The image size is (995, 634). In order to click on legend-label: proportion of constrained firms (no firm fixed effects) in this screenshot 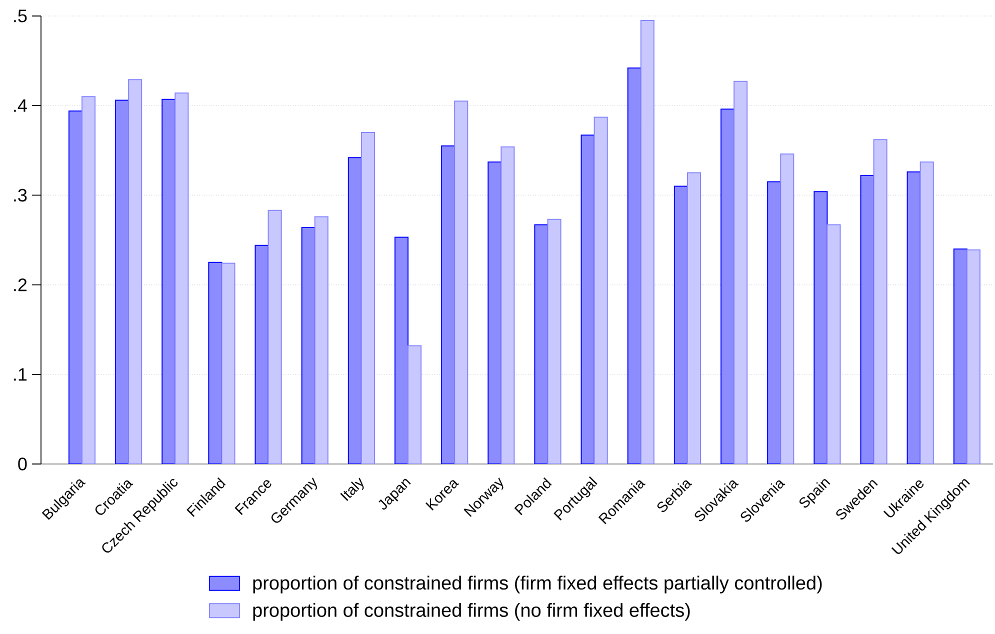, I will do `click(471, 611)`.